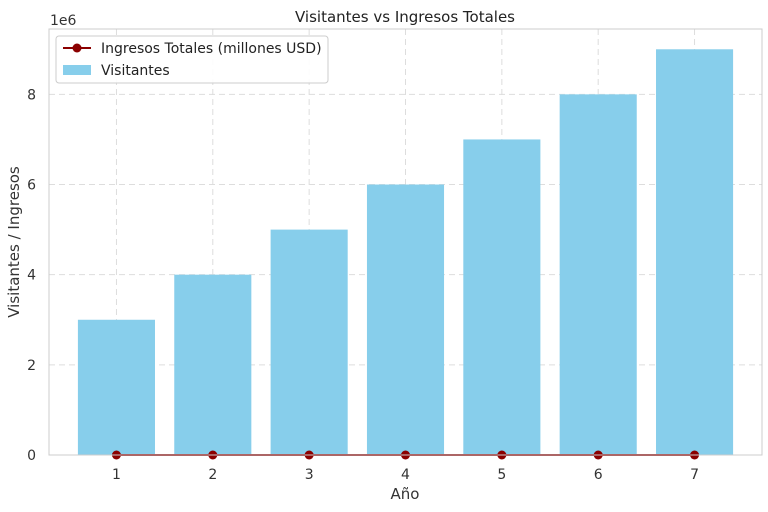  Describe the element at coordinates (31, 95) in the screenshot. I see `y-tick-label-4: 8` at that location.